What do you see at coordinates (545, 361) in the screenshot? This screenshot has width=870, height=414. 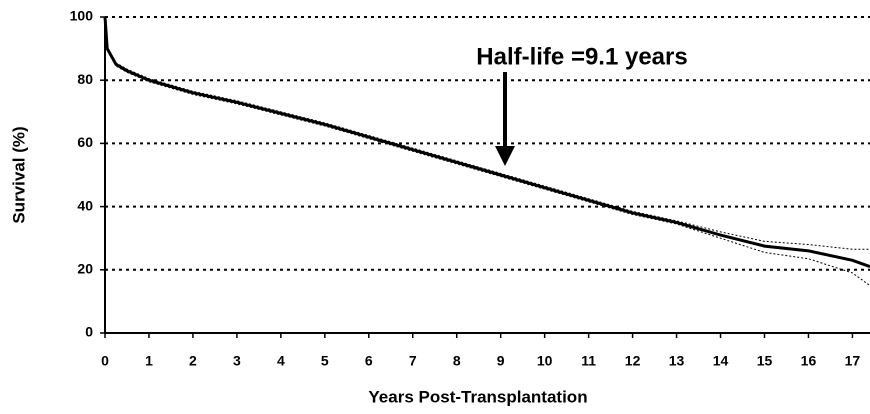 I see `x-tick-label: 10` at bounding box center [545, 361].